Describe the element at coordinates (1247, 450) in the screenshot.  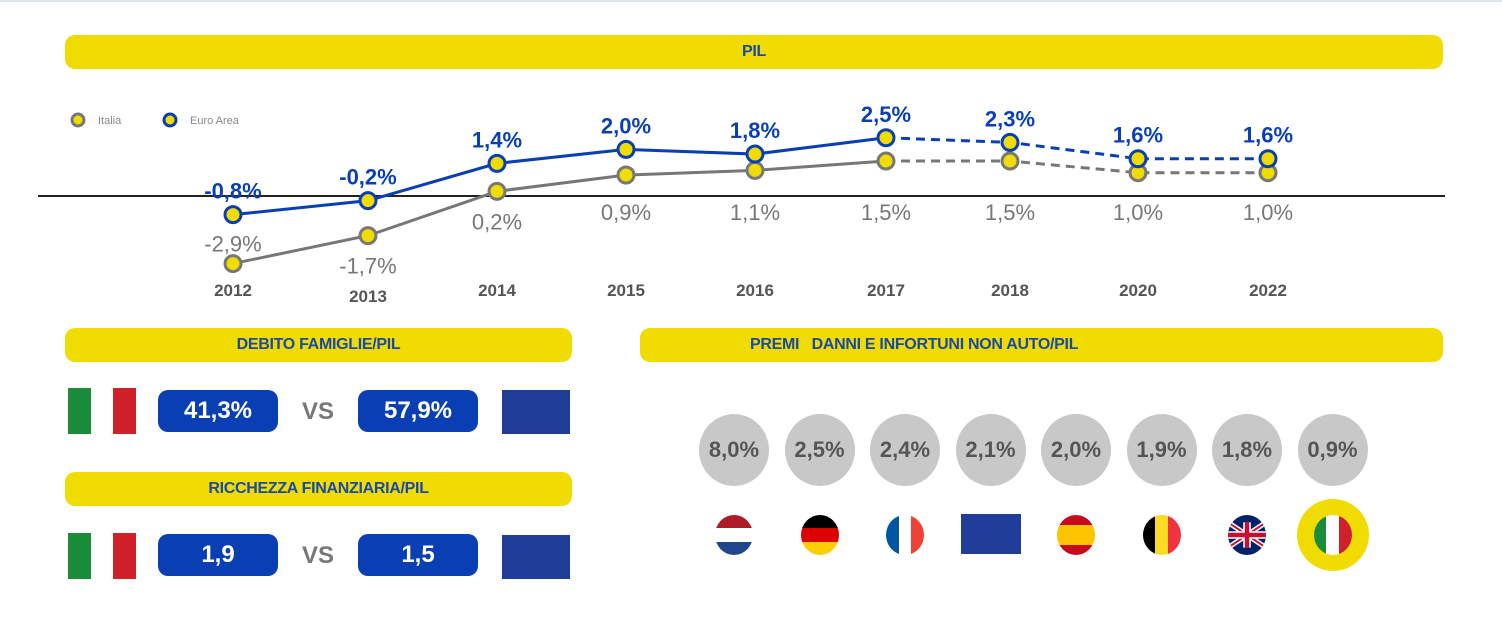
I see `premi-value-bubble: 1,8%` at that location.